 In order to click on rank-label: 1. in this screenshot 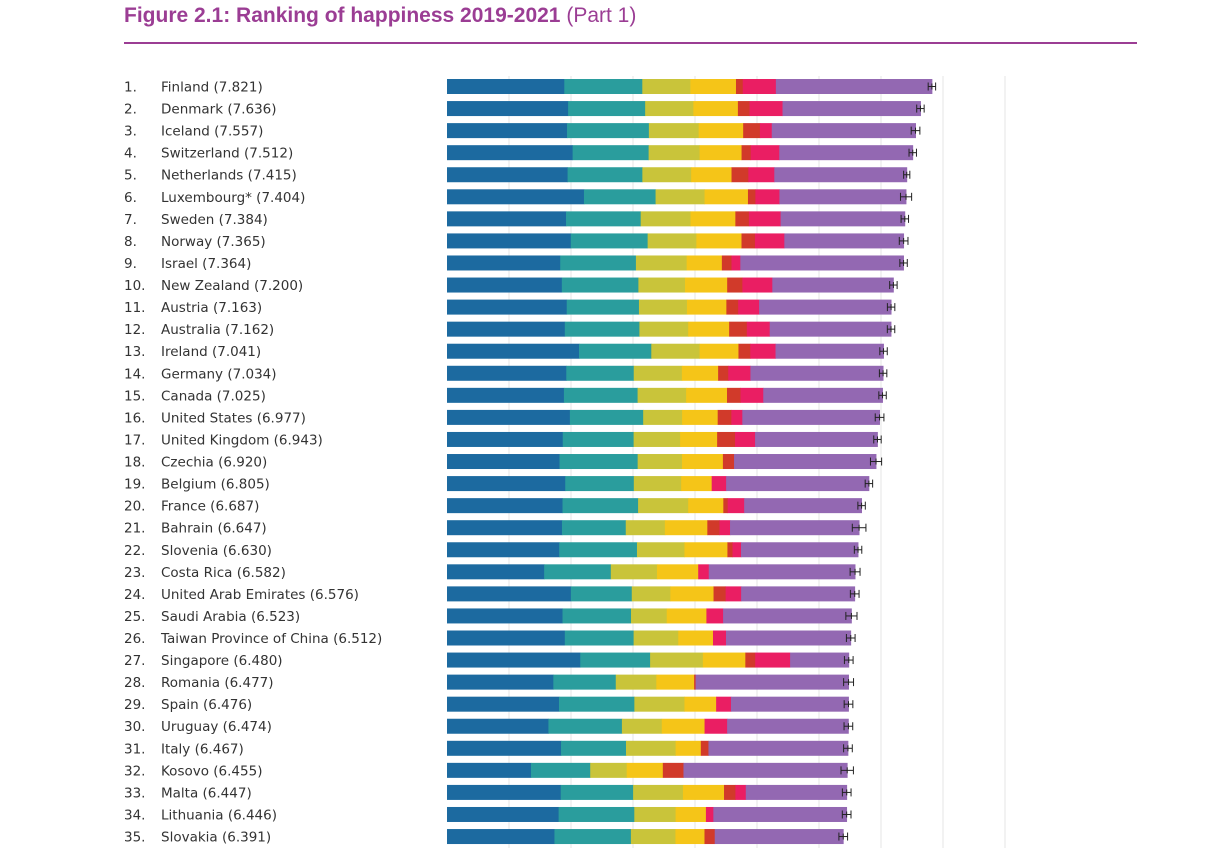, I will do `click(130, 88)`.